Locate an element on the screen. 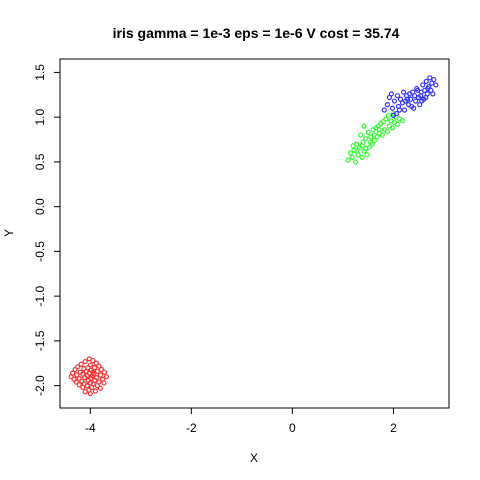 This screenshot has width=480, height=480. y-tick-label: -0.5 is located at coordinates (40, 251).